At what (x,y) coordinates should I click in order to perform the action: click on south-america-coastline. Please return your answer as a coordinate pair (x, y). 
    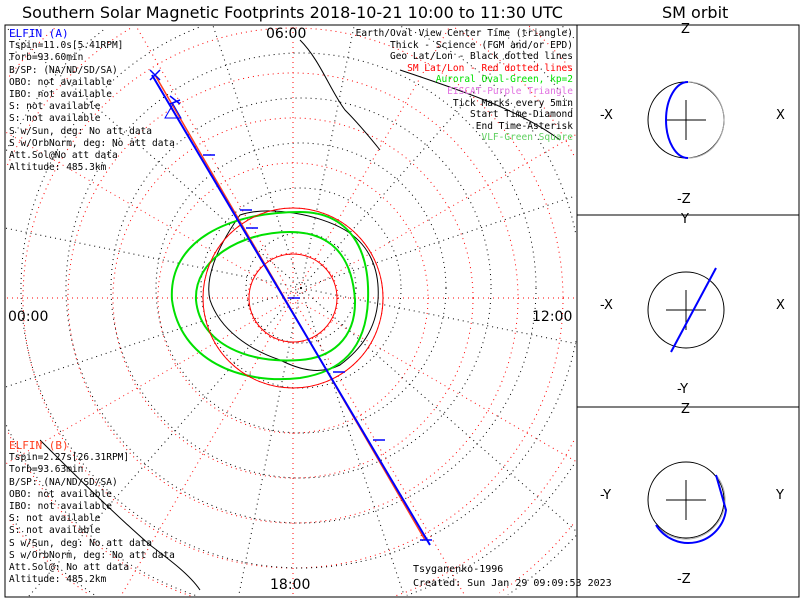
    Looking at the image, I should click on (120, 515).